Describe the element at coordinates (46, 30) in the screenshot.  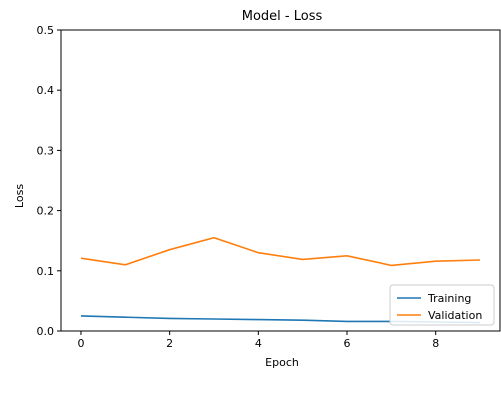
I see `y-tick-label: 0.5` at that location.